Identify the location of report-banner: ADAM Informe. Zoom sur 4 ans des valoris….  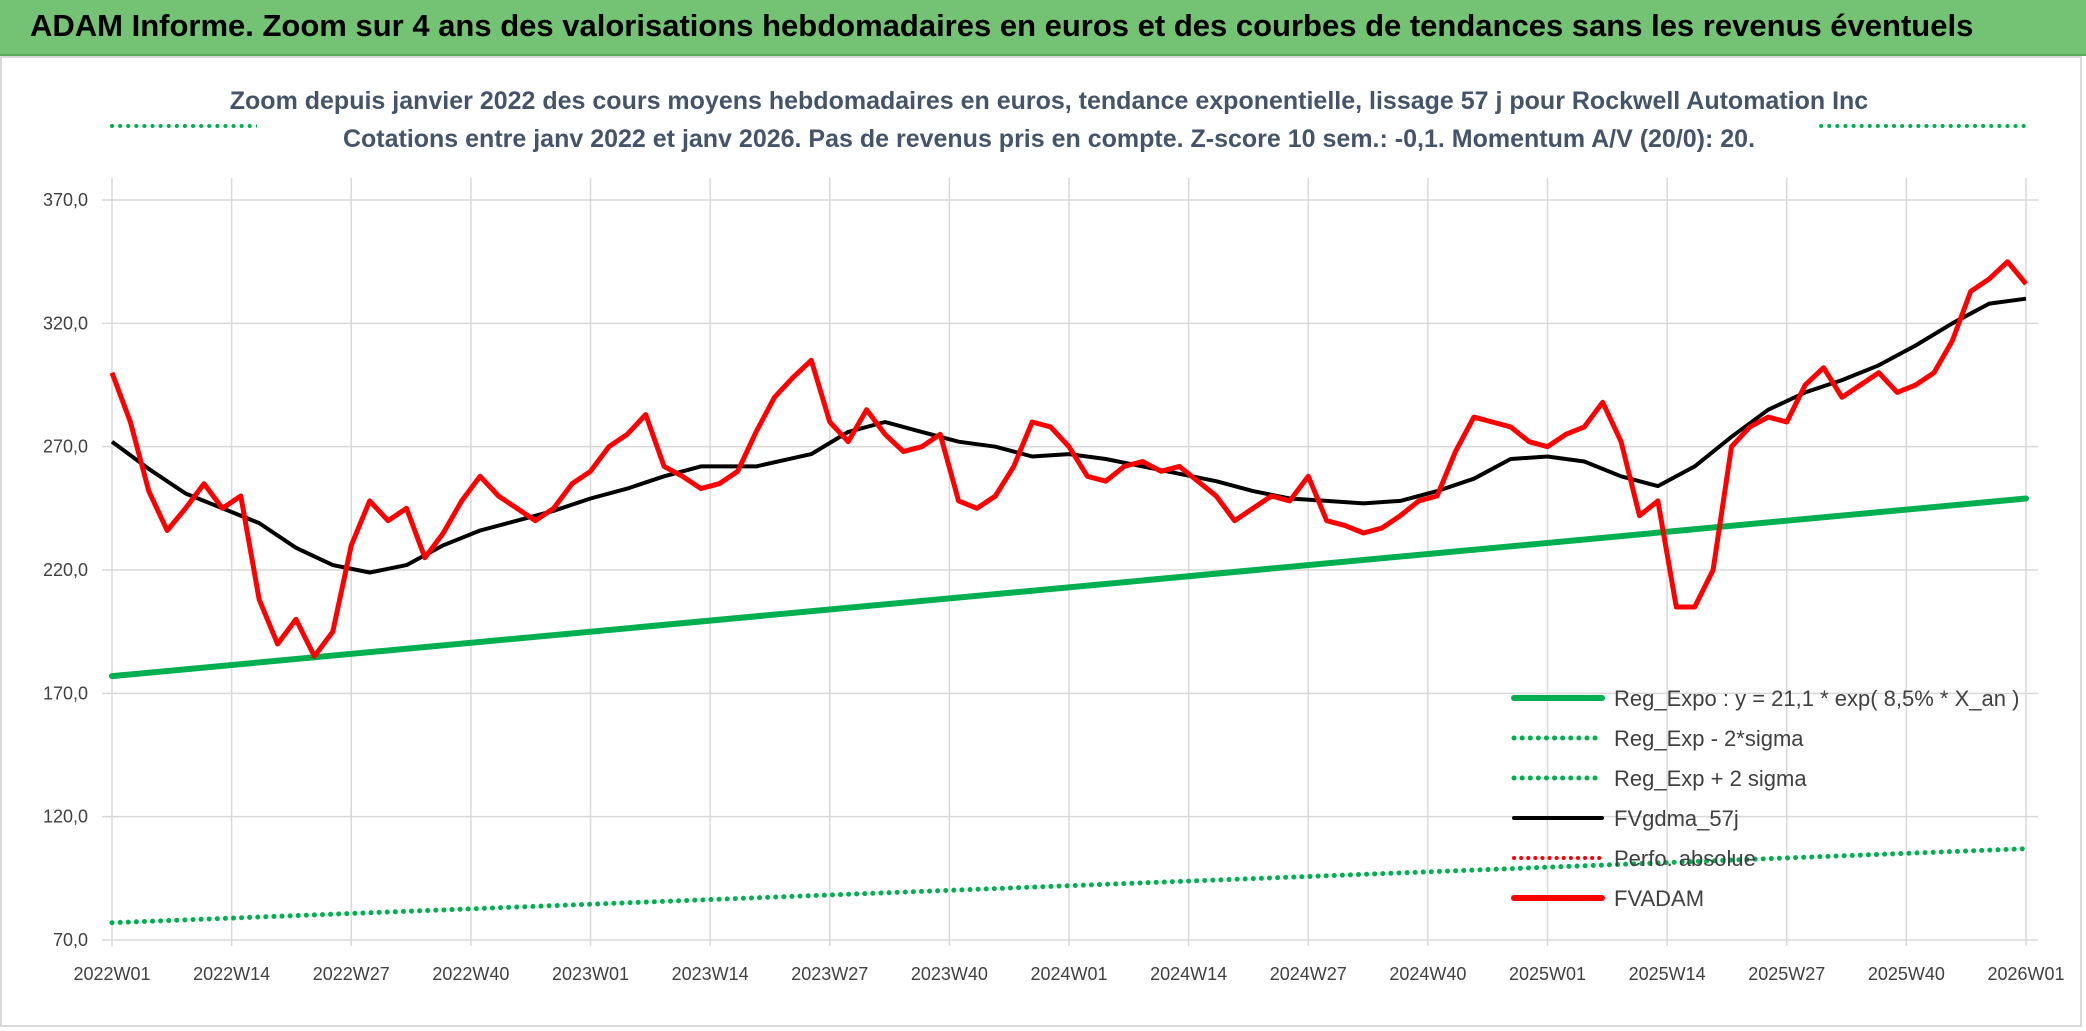
(1043, 28).